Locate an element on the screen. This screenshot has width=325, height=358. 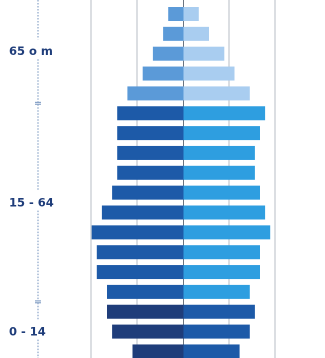
age-group-label: 0 - 14 is located at coordinates (27, 332).